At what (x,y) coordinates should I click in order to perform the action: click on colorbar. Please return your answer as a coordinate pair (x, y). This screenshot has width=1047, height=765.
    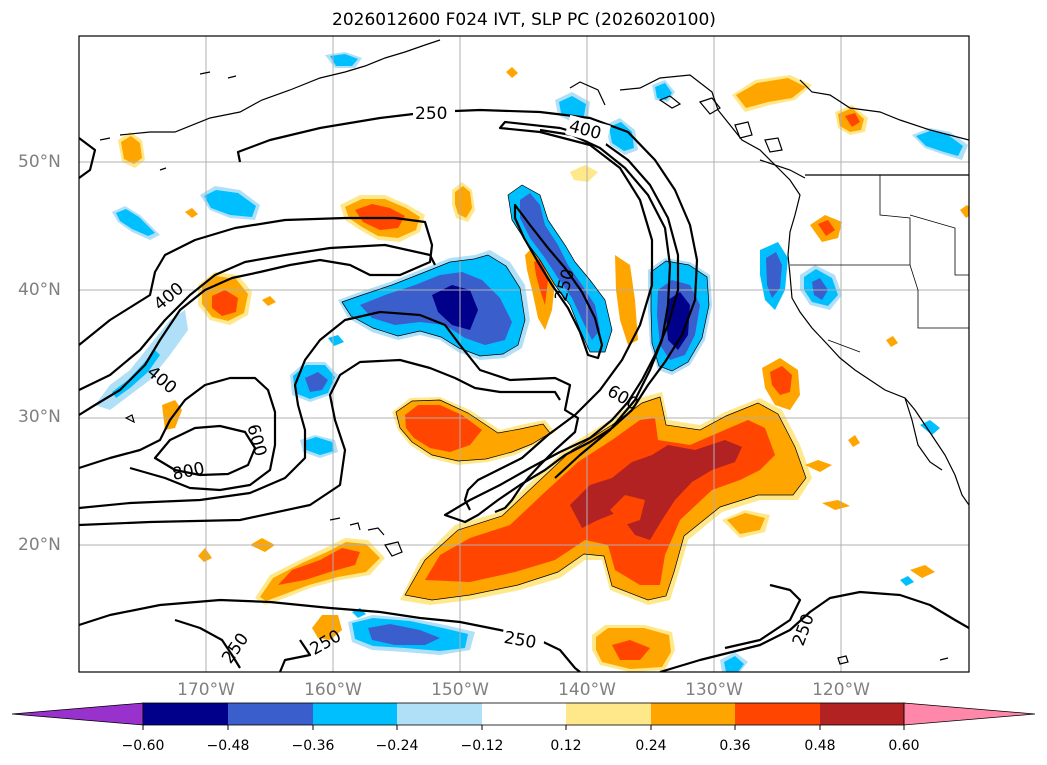
    Looking at the image, I should click on (523, 716).